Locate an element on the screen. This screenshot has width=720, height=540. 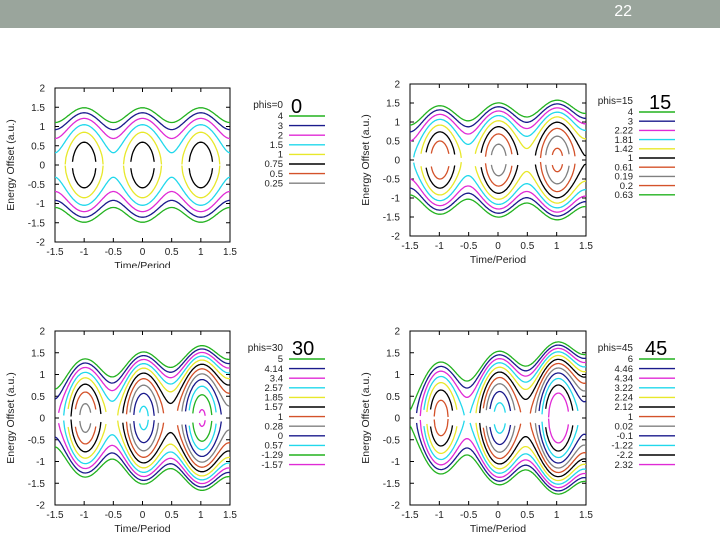
x-tick-label: 1 is located at coordinates (557, 515).